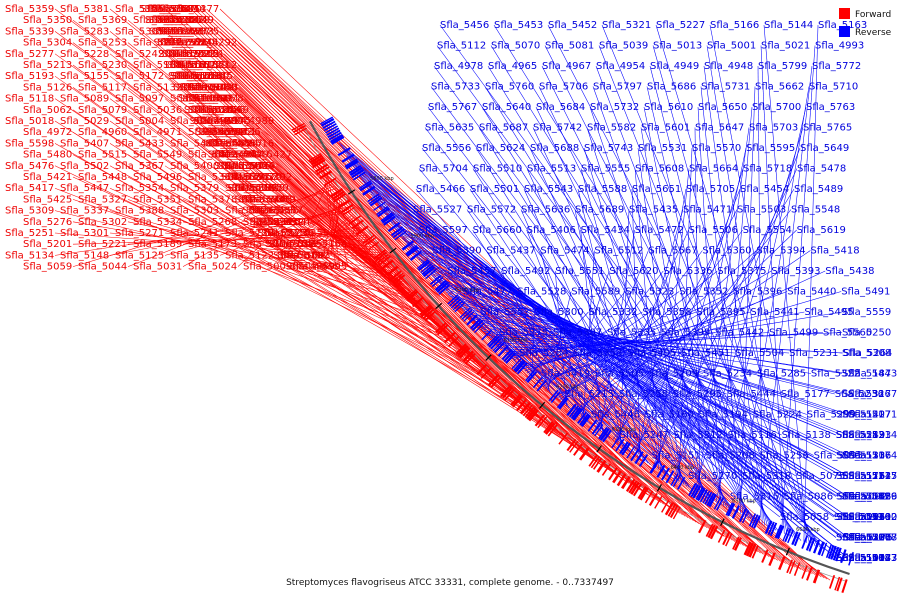  I want to click on forward-gene-label: Sfla_5304, so click(47, 43).